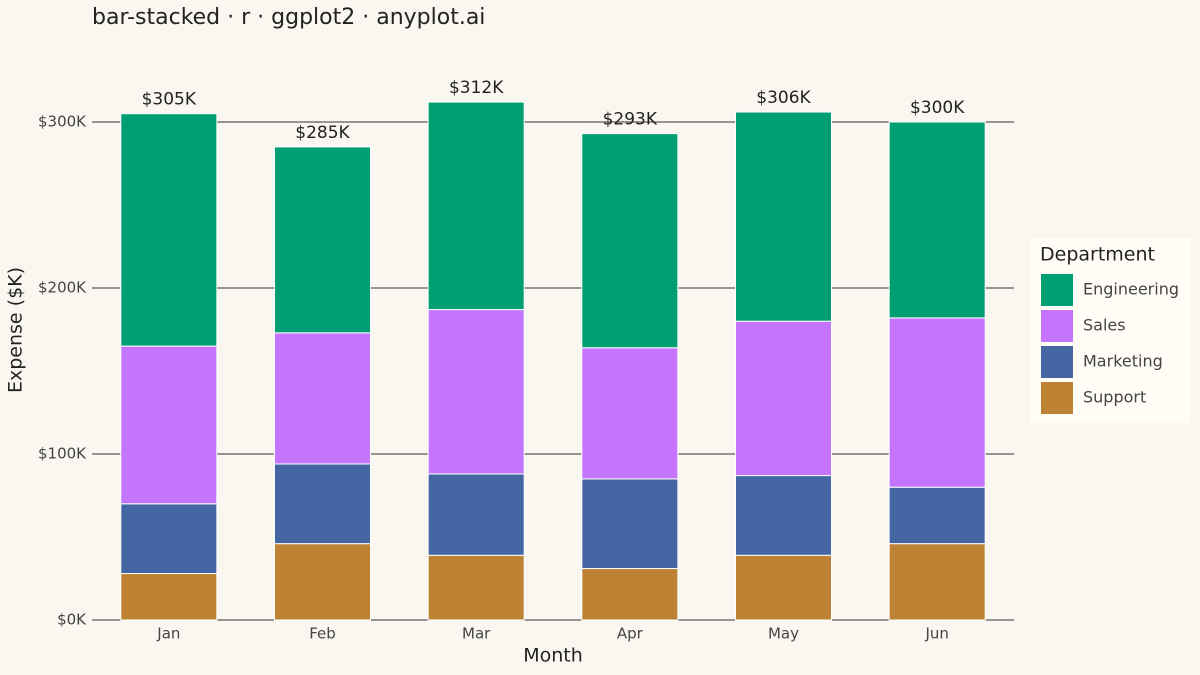 The height and width of the screenshot is (675, 1200). What do you see at coordinates (1097, 255) in the screenshot?
I see `legend-title: Department` at bounding box center [1097, 255].